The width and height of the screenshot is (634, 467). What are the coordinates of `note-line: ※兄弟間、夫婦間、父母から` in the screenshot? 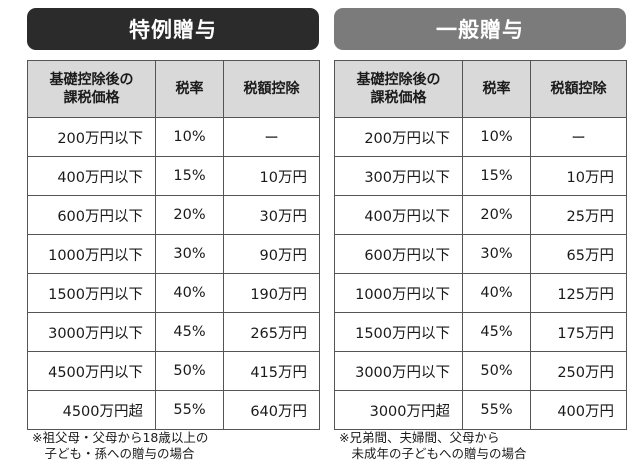 It's located at (419, 437).